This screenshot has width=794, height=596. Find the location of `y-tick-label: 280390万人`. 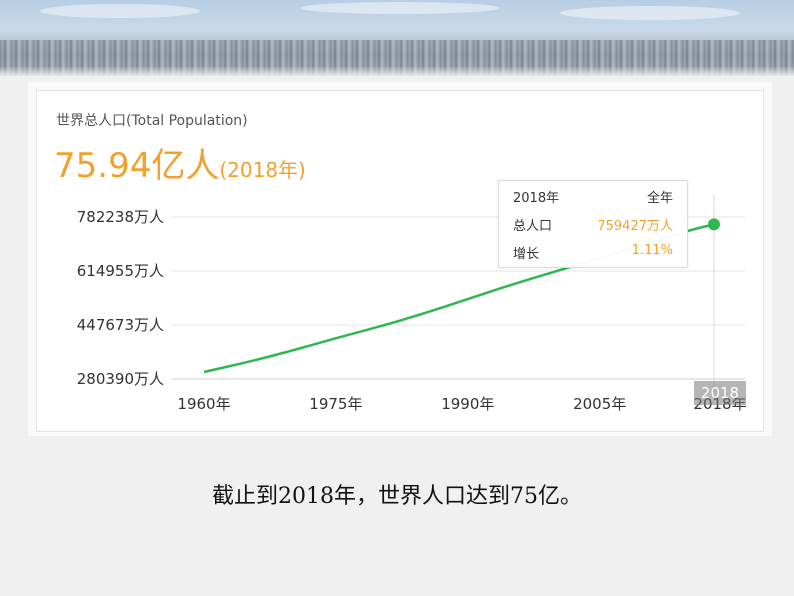

y-tick-label: 280390万人 is located at coordinates (120, 379).